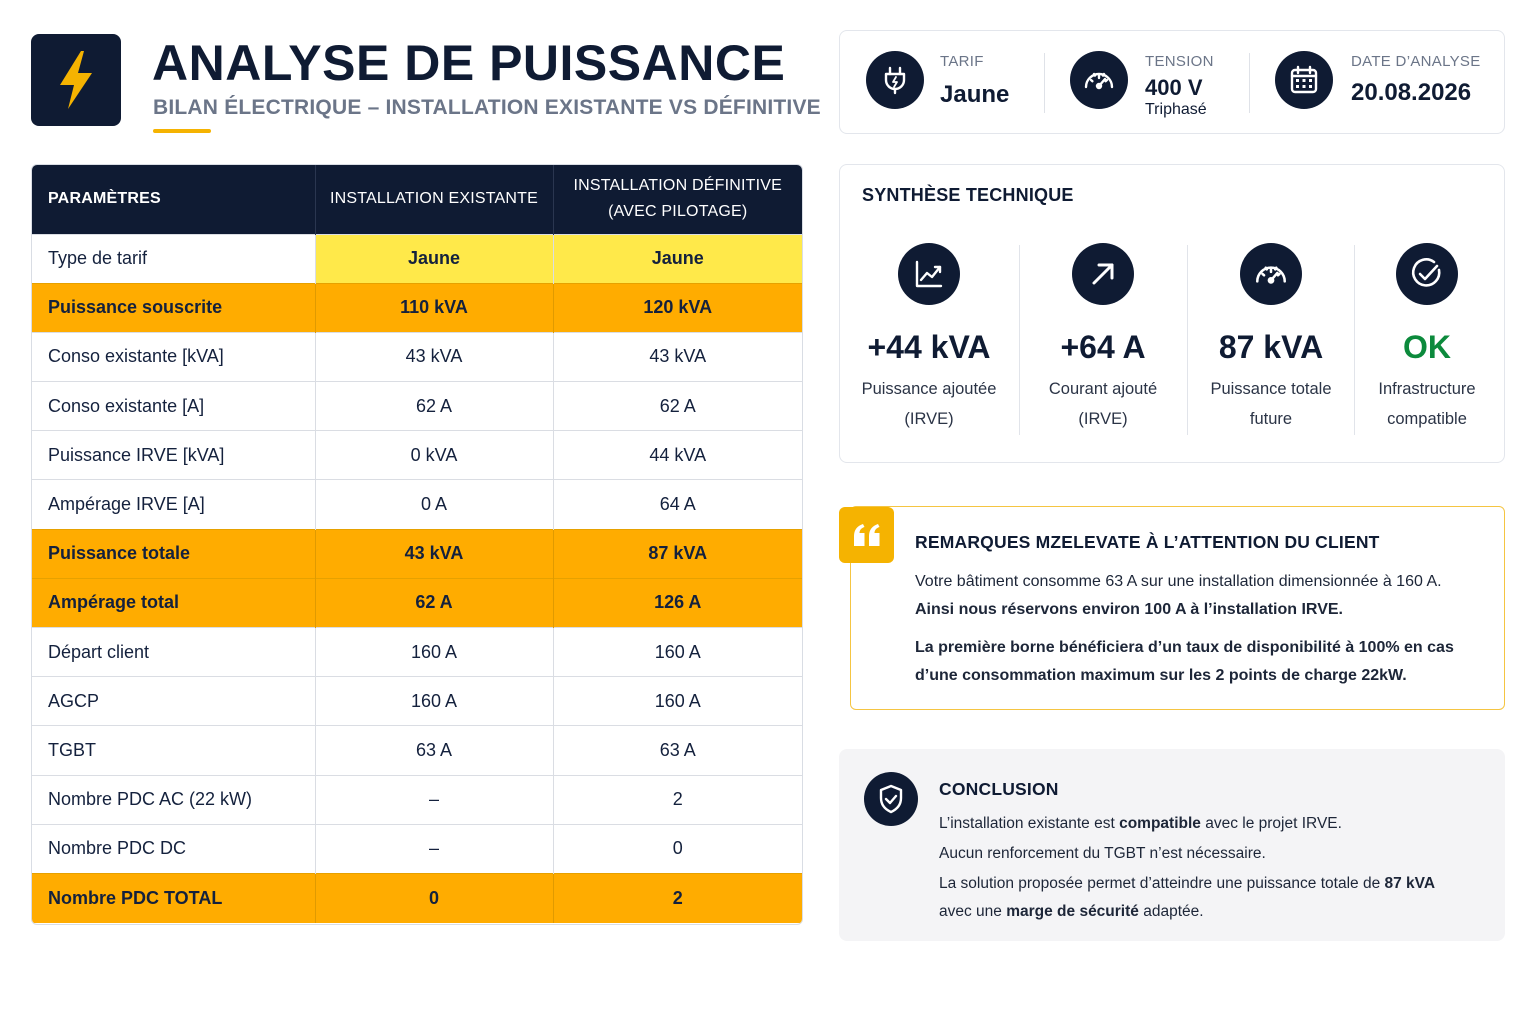 The width and height of the screenshot is (1536, 1024). I want to click on param-cell: TGBT, so click(174, 750).